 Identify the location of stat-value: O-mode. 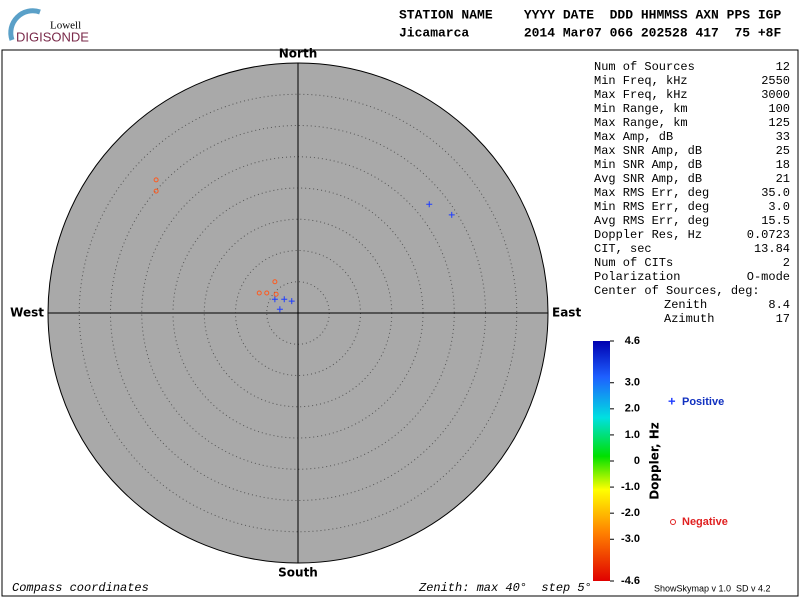
(768, 277).